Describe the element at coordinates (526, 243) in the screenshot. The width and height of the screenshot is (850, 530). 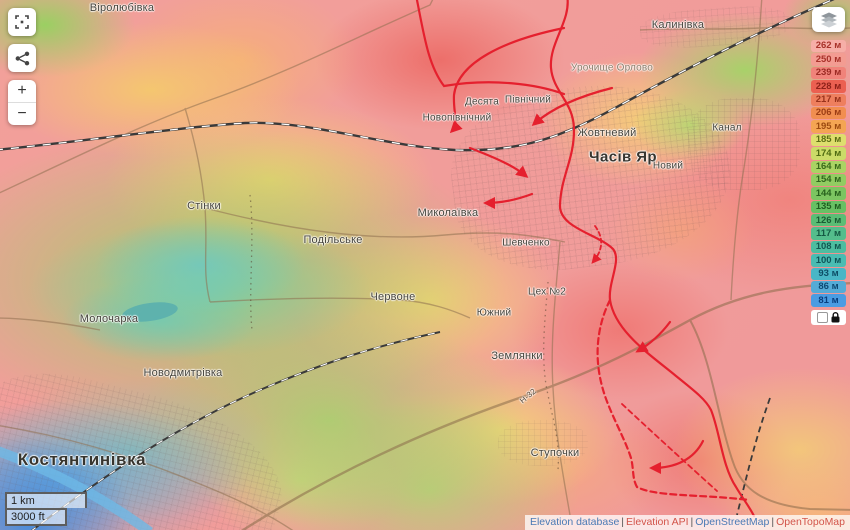
I see `place-label-shevchenko: Шевченко` at that location.